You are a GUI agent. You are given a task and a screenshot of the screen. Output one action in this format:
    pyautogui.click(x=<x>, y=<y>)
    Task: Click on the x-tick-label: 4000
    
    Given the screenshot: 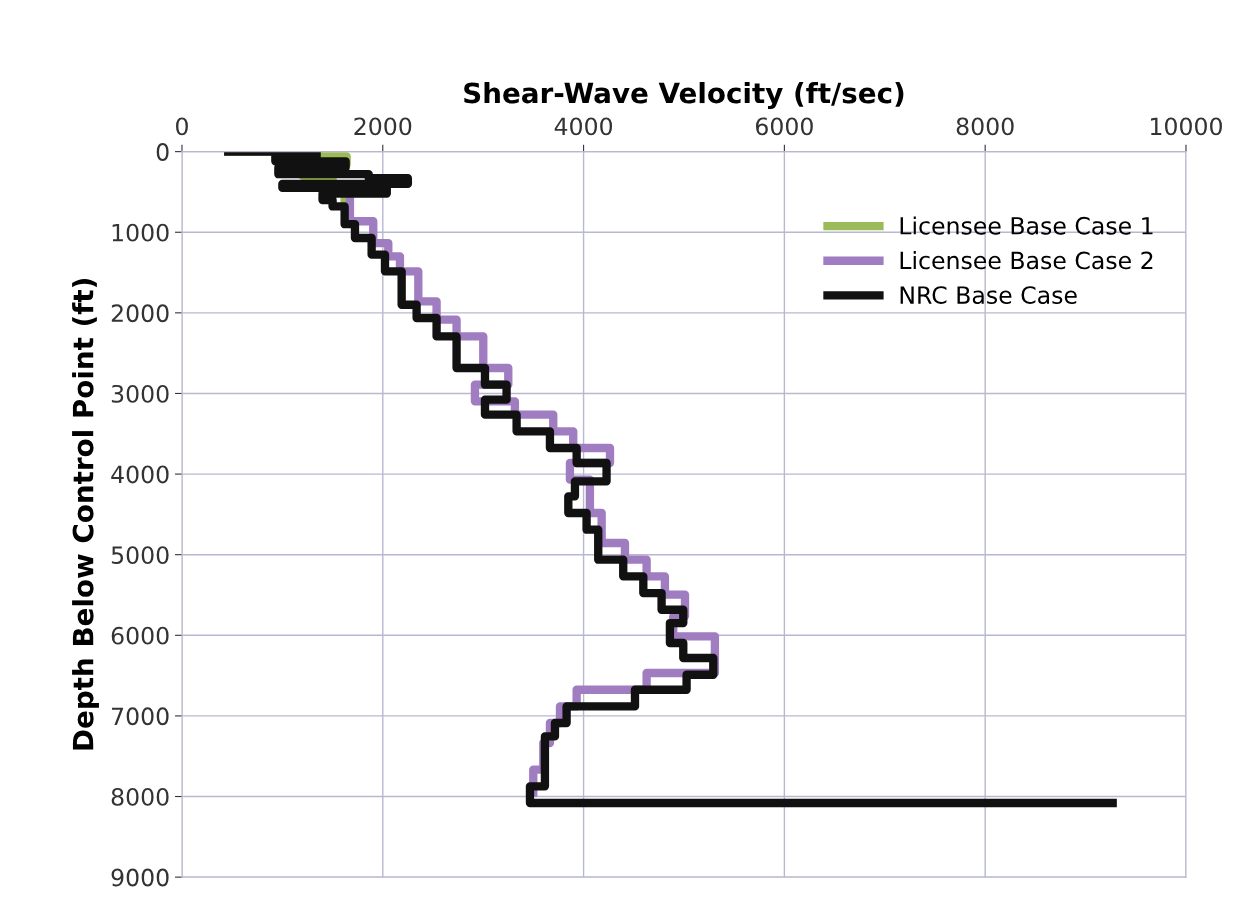 What is the action you would take?
    pyautogui.click(x=583, y=126)
    